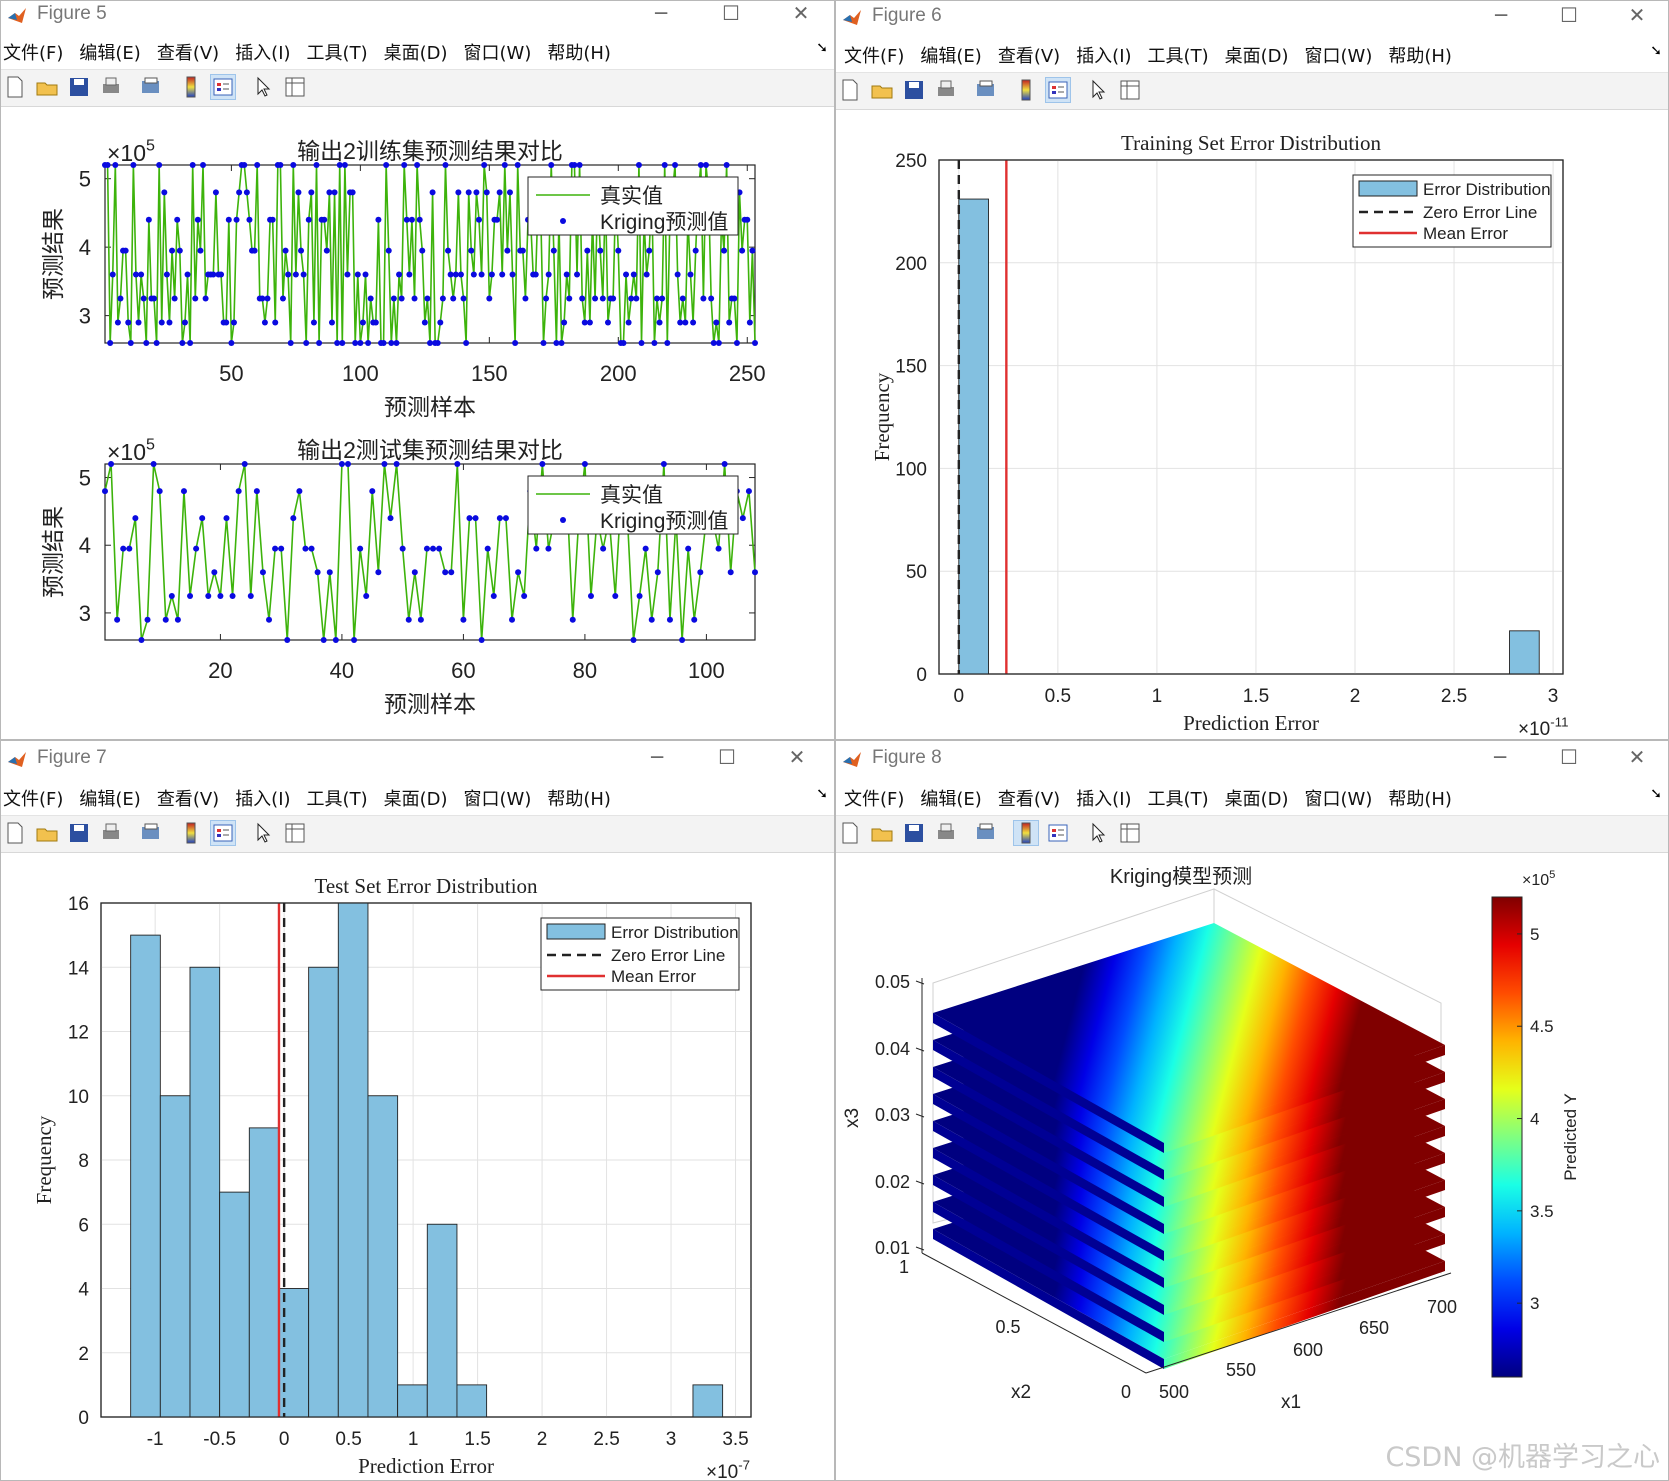 The image size is (1669, 1481). What do you see at coordinates (1034, 1313) in the screenshot?
I see `x2-axis-line` at bounding box center [1034, 1313].